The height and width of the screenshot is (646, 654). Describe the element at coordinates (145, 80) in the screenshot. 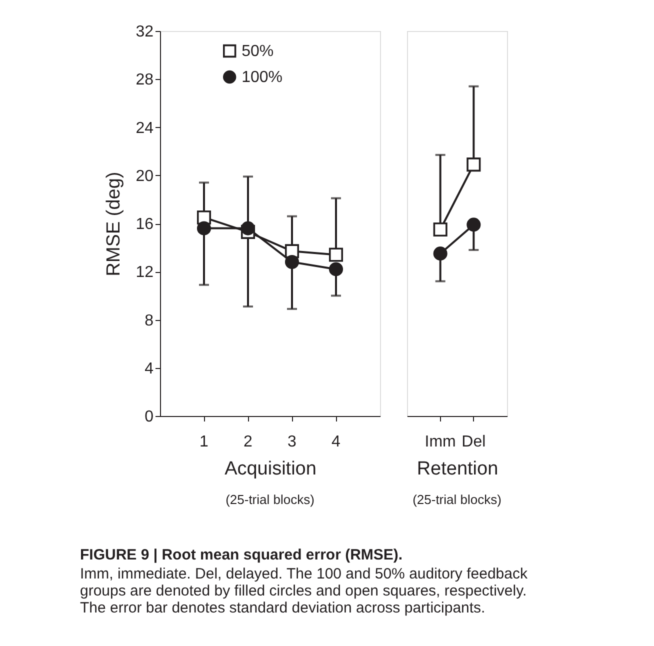

I see `y-tick-label: 28` at that location.